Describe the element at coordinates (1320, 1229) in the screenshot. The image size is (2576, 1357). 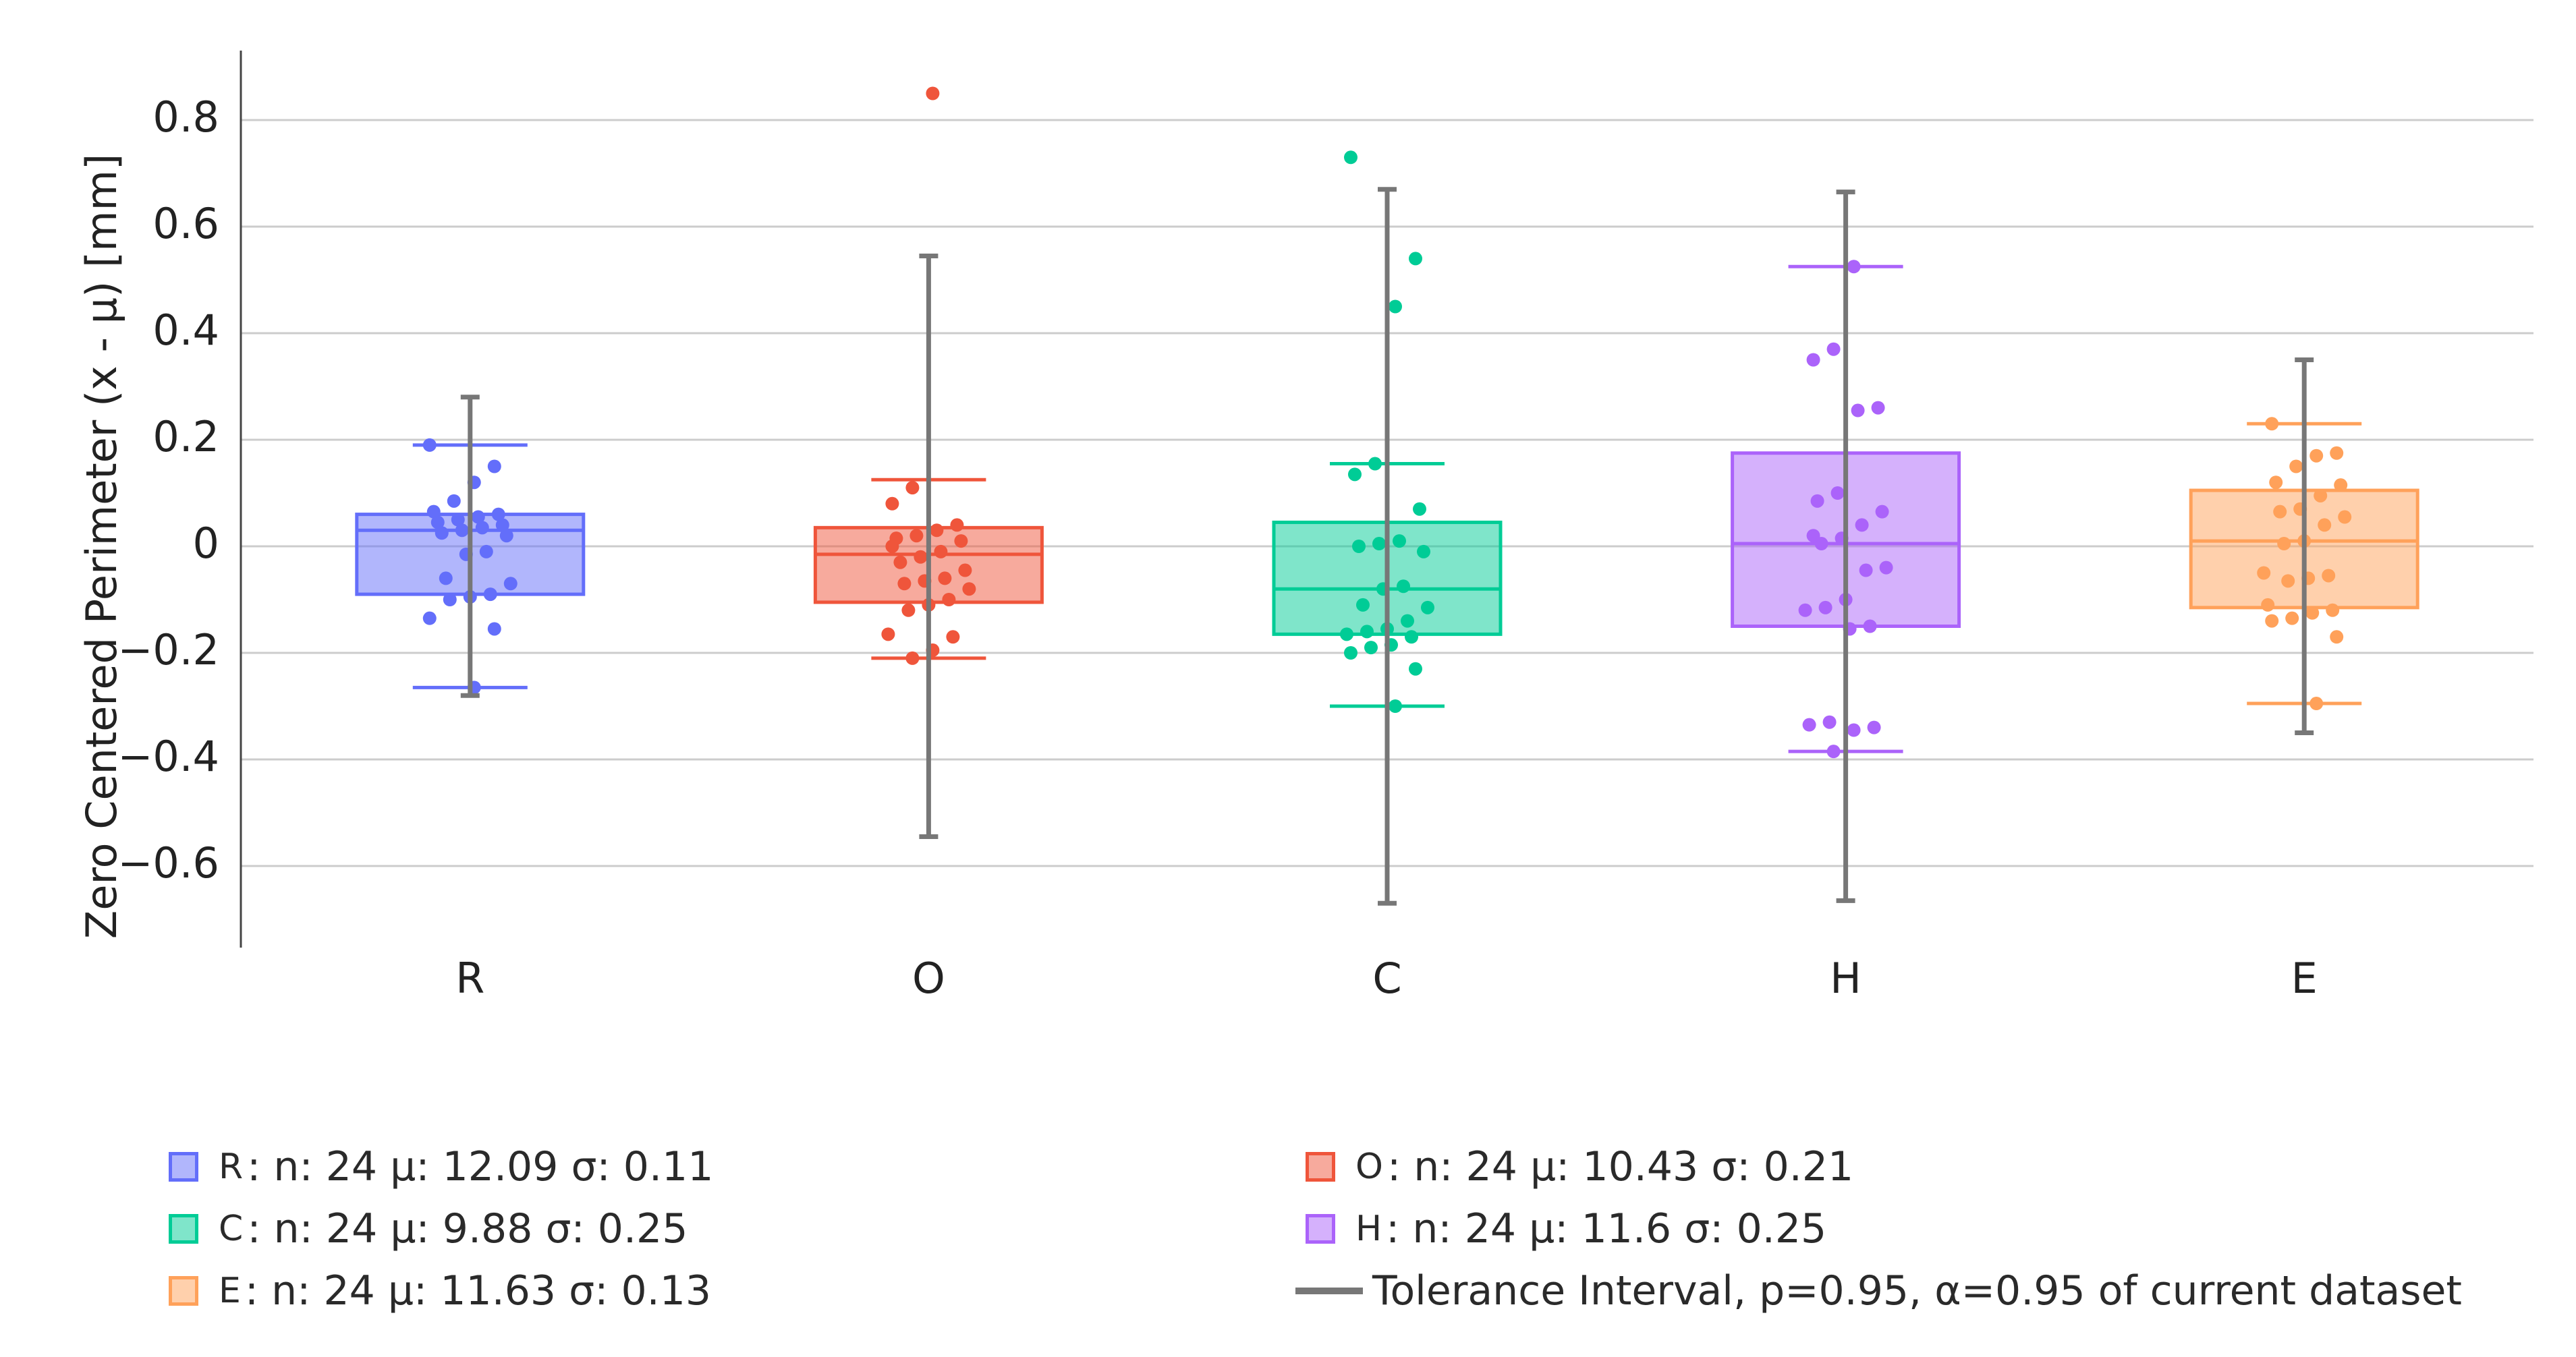
I see `legend-swatch-h` at that location.